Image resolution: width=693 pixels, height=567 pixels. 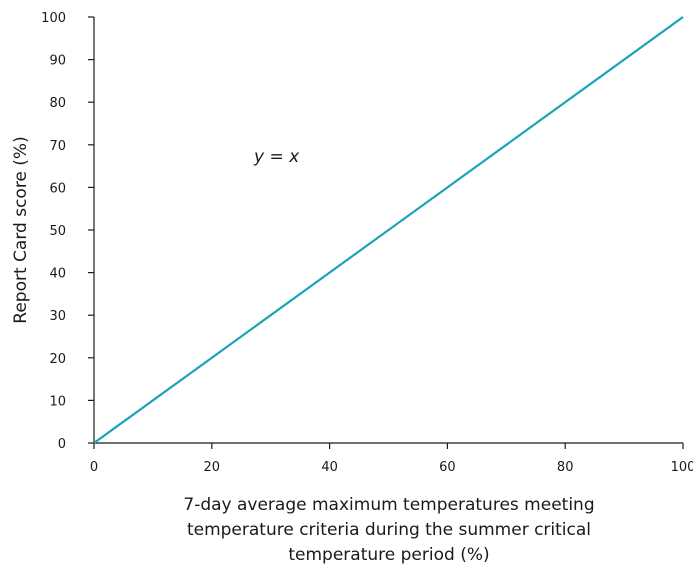 I want to click on y-tick-label: 0, so click(x=62, y=444).